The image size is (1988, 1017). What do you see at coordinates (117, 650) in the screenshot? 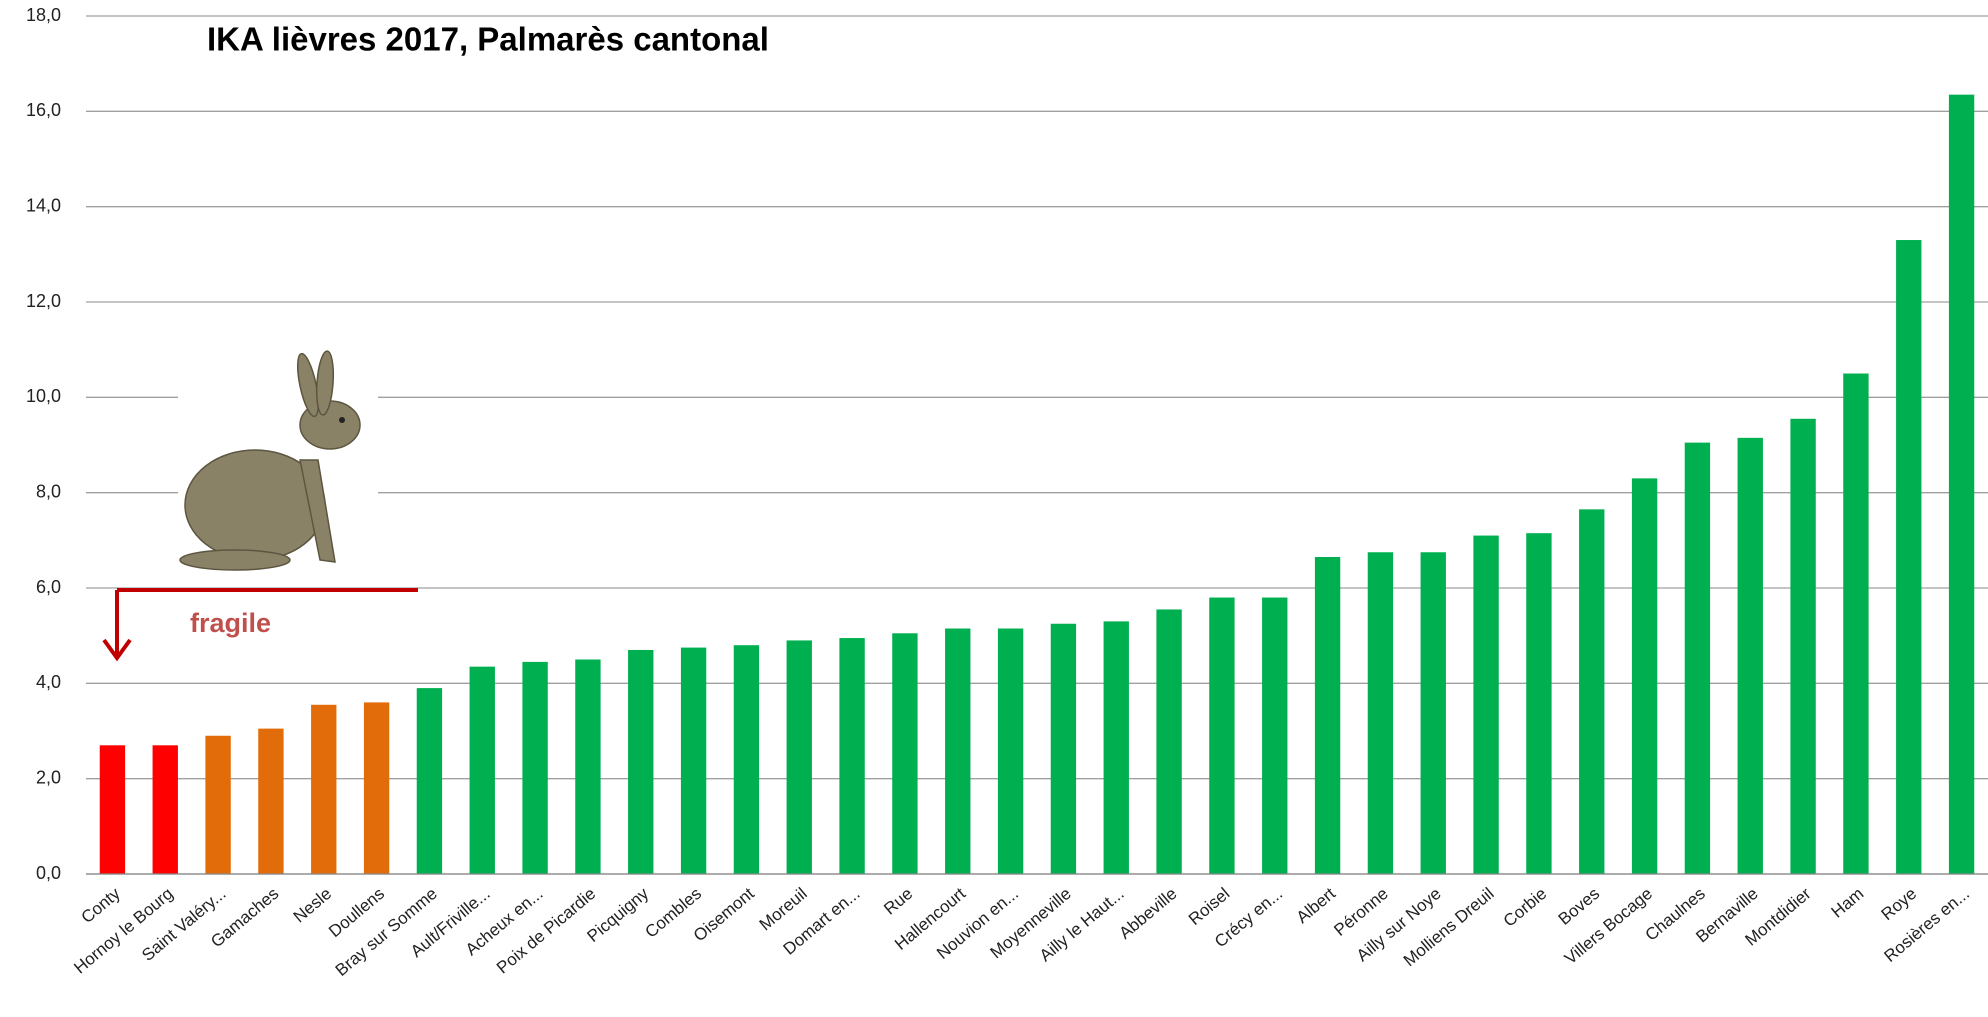
I see `arrow-head` at bounding box center [117, 650].